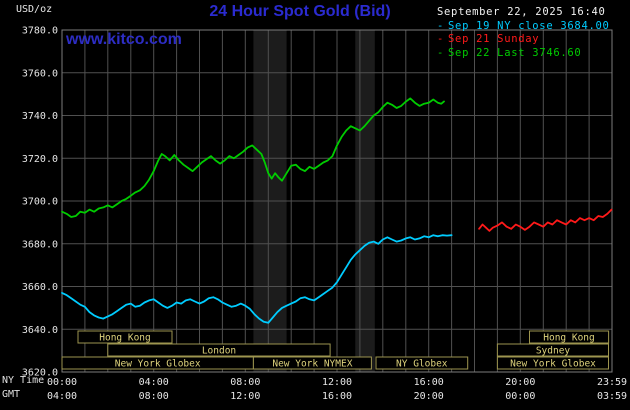  I want to click on page-title: 24 Hour Spot Gold (Bid), so click(300, 11).